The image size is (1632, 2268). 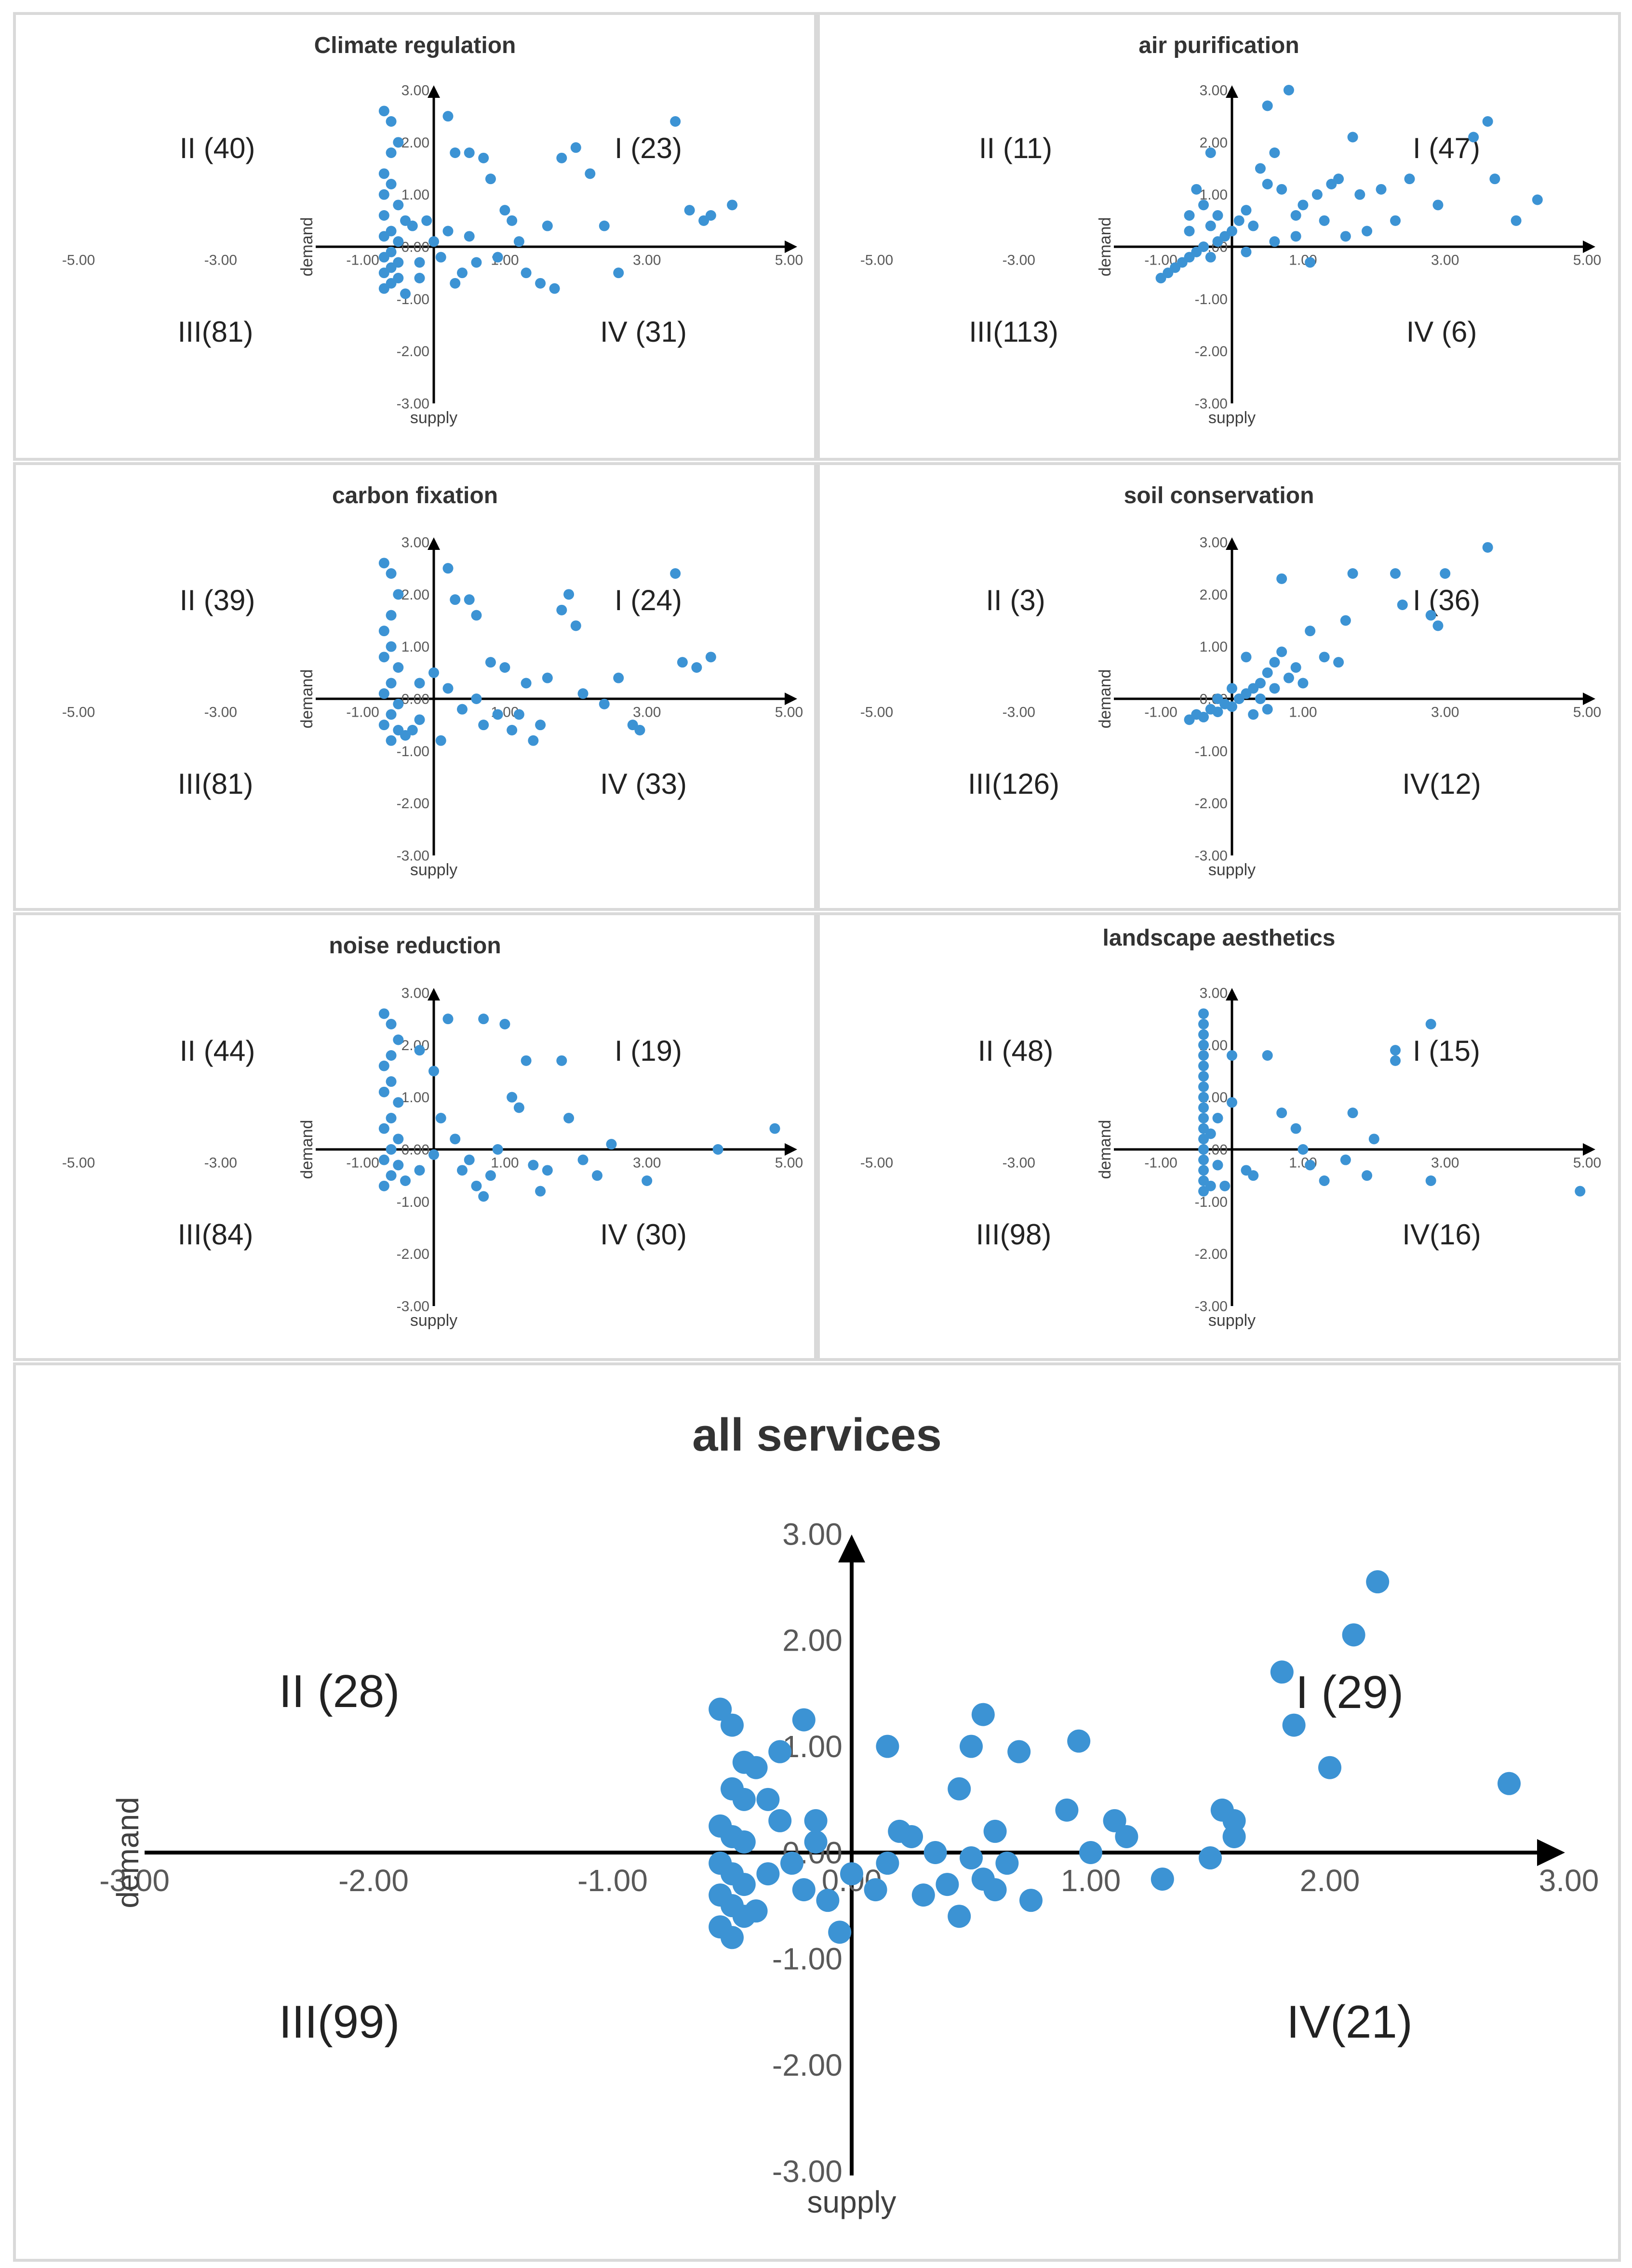 What do you see at coordinates (415, 237) in the screenshot?
I see `panel-frame` at bounding box center [415, 237].